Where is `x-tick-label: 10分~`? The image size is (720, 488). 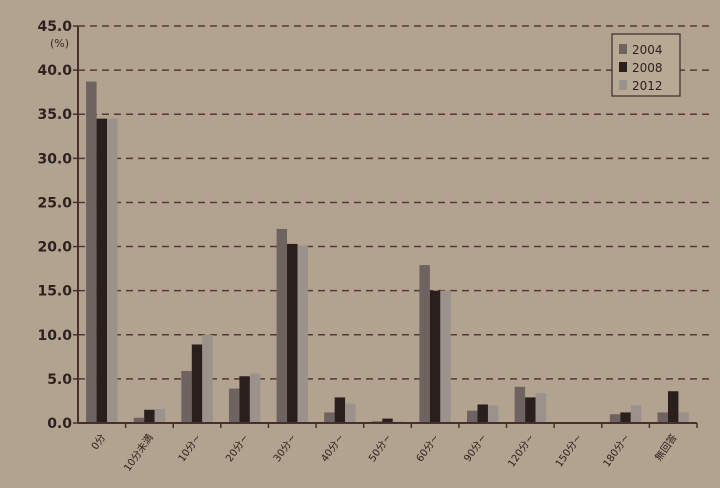
x-tick-label: 10分~ is located at coordinates (190, 448).